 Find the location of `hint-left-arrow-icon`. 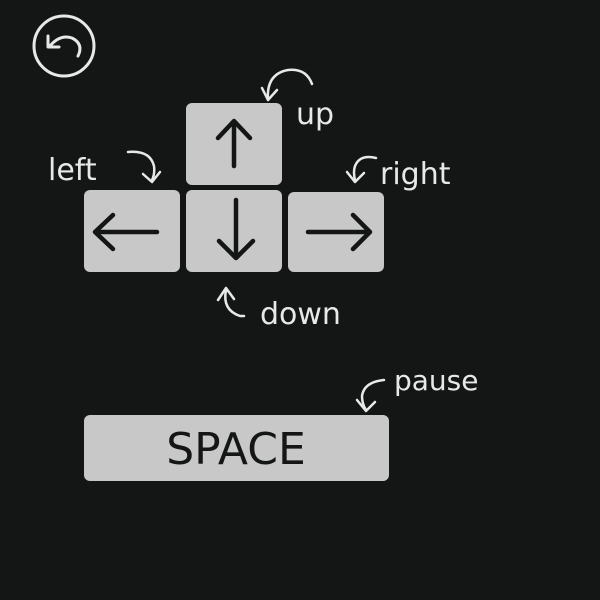

hint-left-arrow-icon is located at coordinates (141, 166).